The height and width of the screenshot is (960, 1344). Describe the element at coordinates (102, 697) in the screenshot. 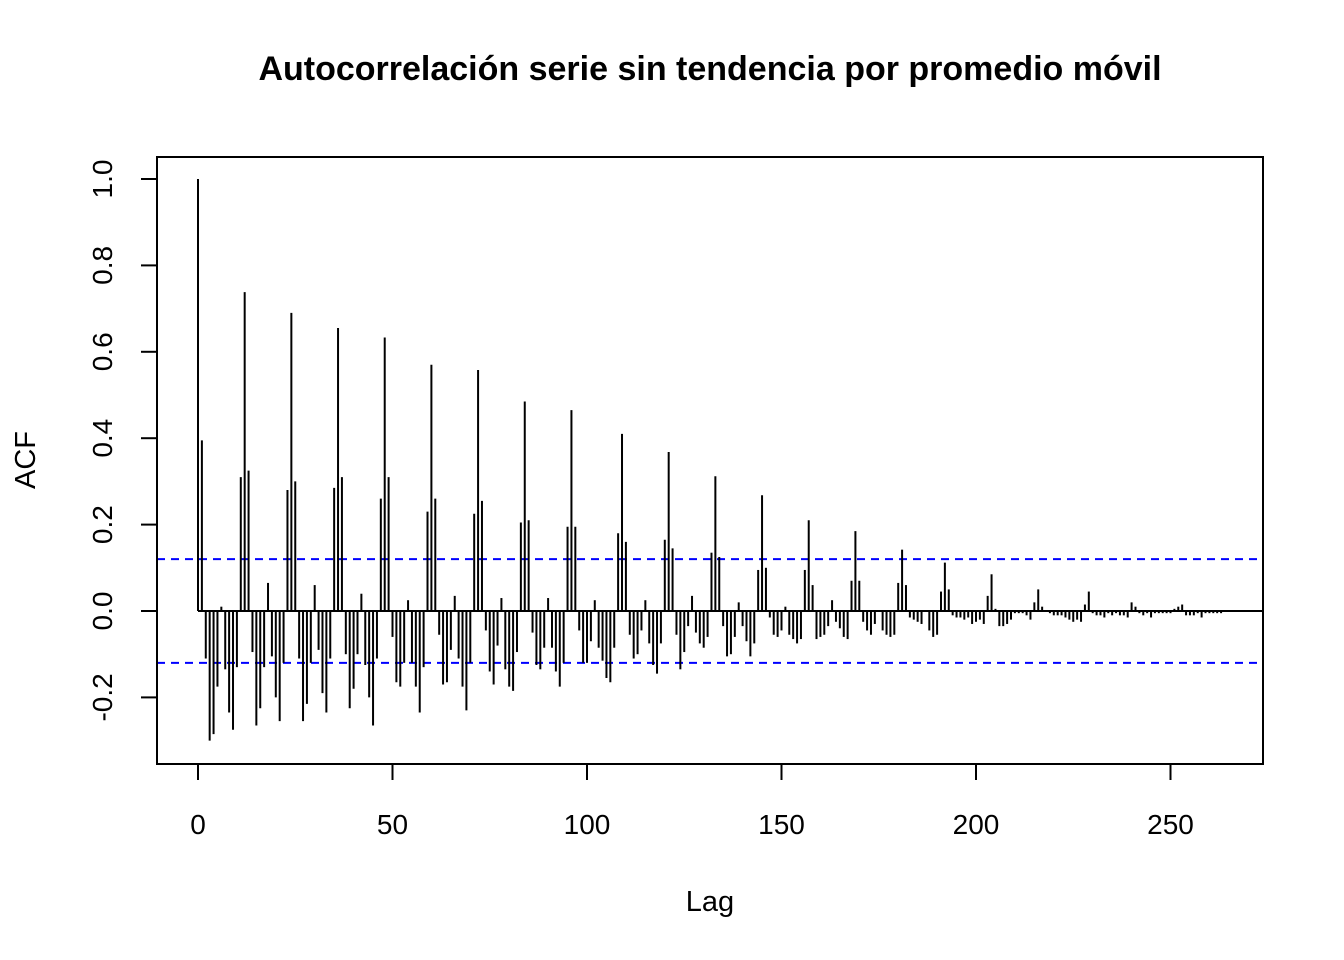

I see `y-tick-label: -0.2` at that location.